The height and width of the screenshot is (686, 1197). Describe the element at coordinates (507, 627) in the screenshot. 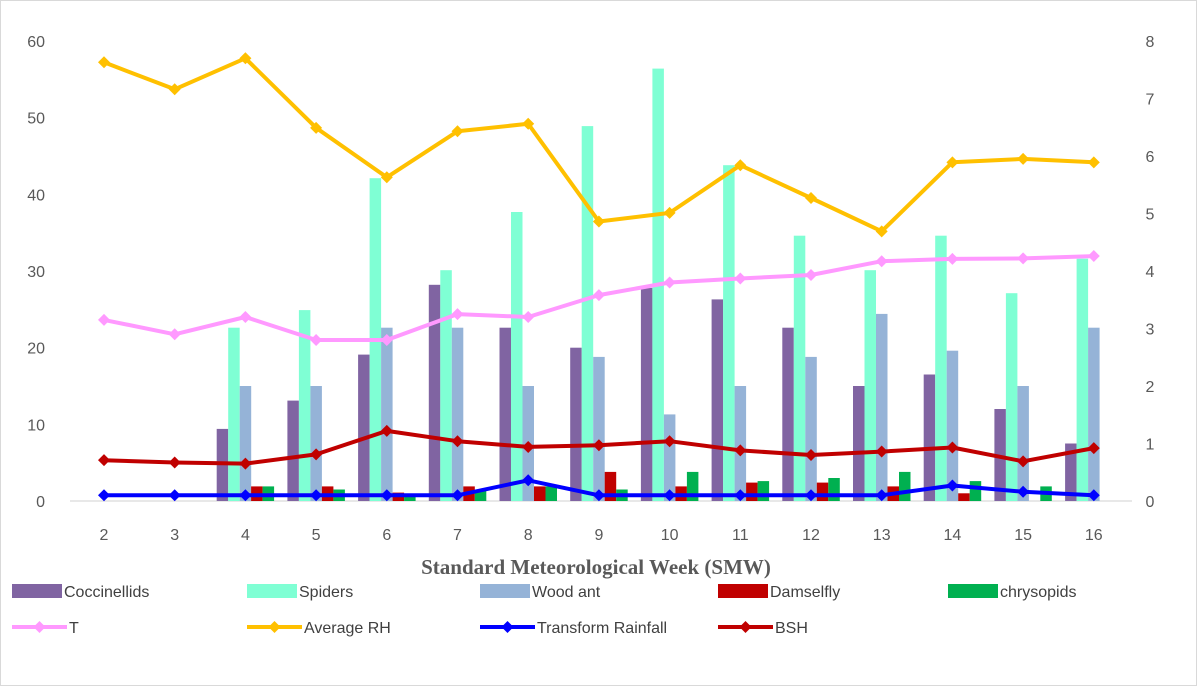

I see `legend-marker-transform-rainfall` at that location.